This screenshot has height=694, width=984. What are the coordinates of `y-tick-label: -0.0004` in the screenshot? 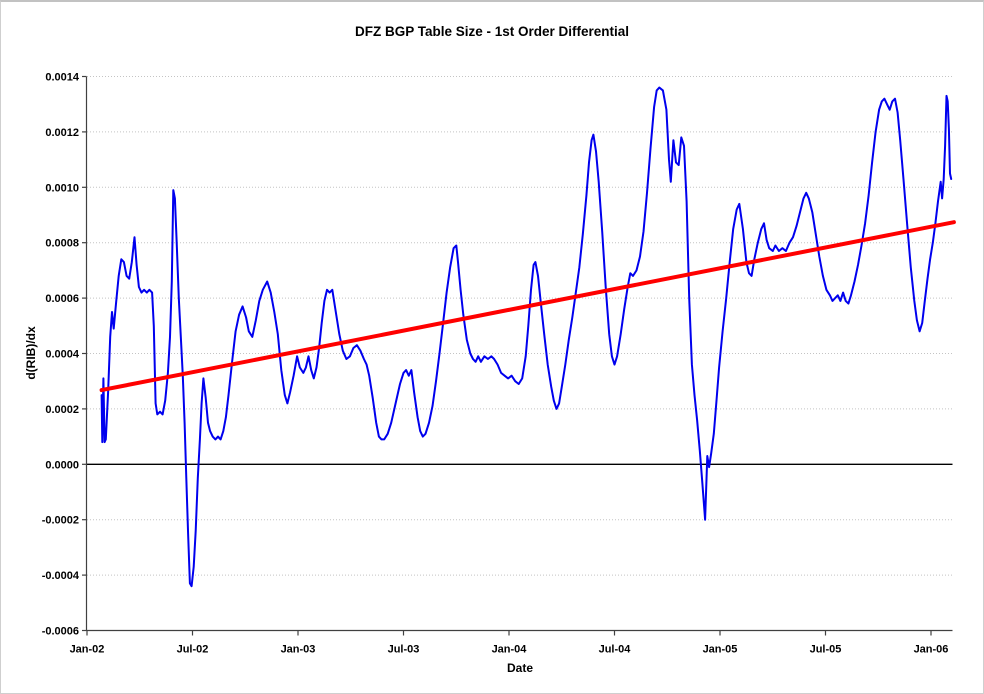 It's located at (61, 576).